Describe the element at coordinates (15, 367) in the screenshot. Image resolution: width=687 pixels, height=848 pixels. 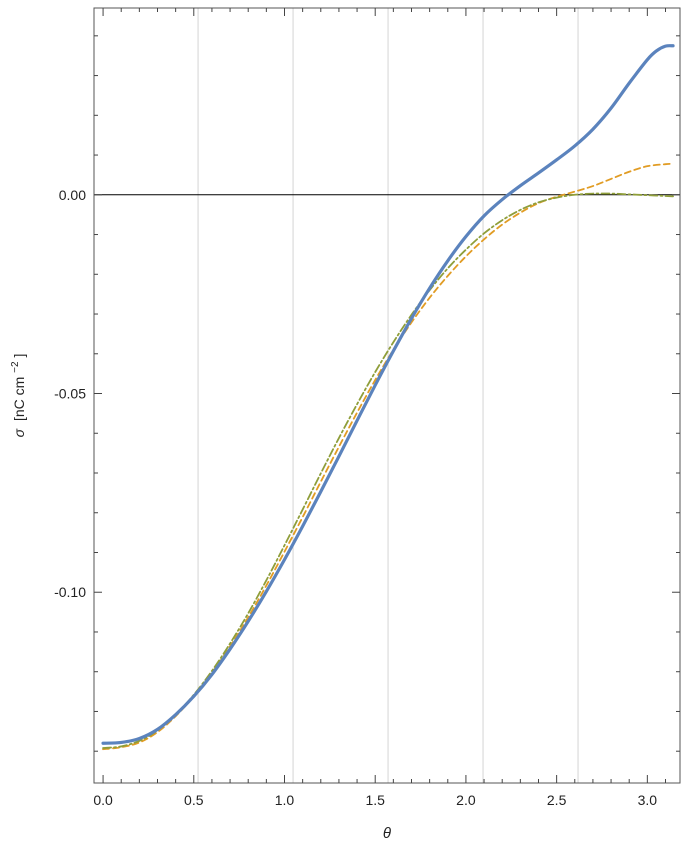
I see `y-axis-unit-exponent: −2` at that location.